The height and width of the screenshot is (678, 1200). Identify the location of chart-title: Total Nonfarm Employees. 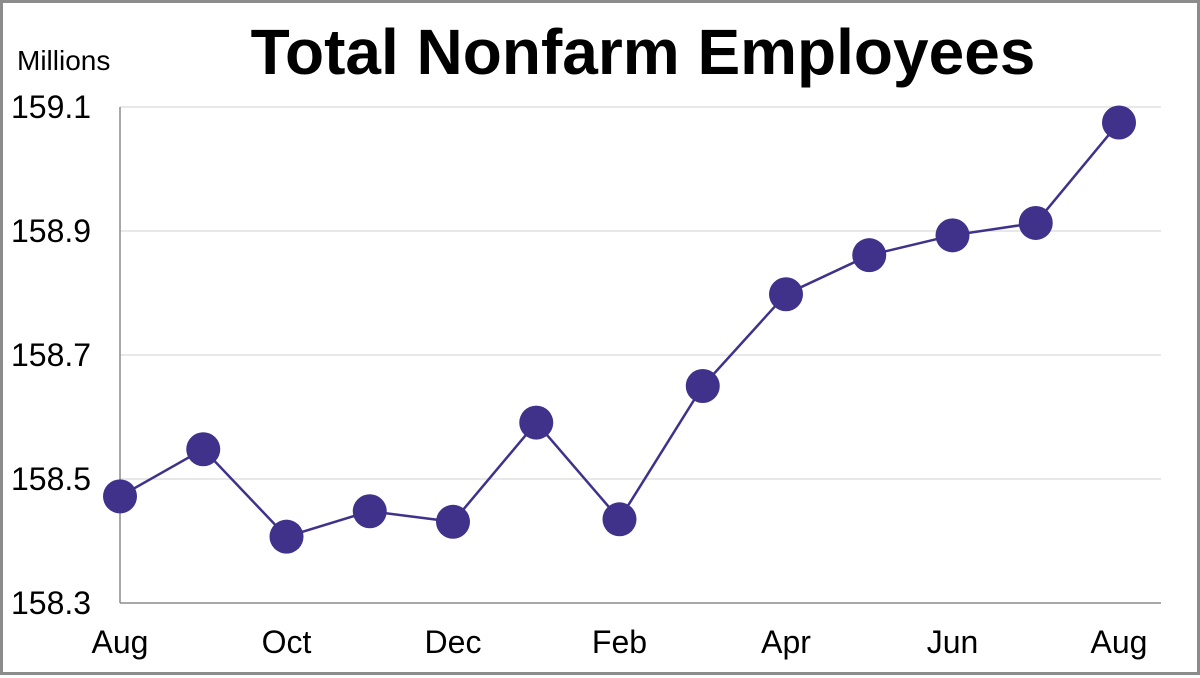
(643, 52).